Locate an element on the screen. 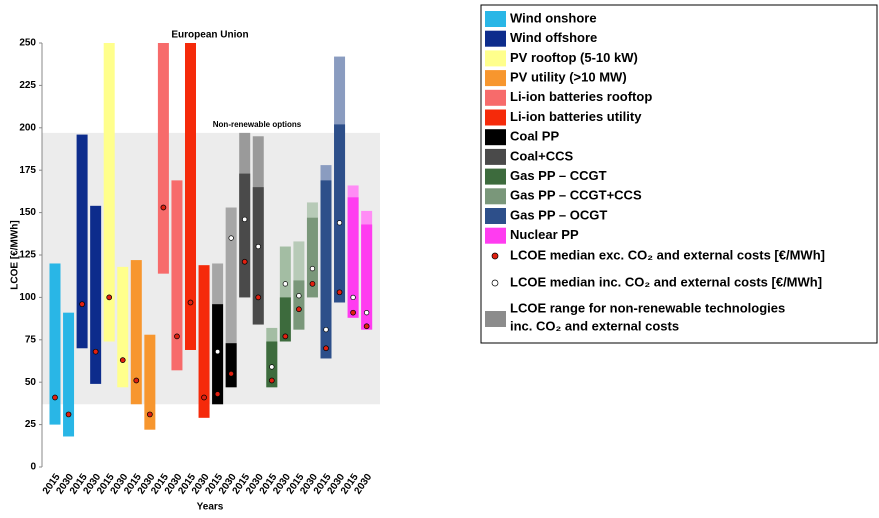 The image size is (879, 518). y-tick-label: 200 is located at coordinates (27, 127).